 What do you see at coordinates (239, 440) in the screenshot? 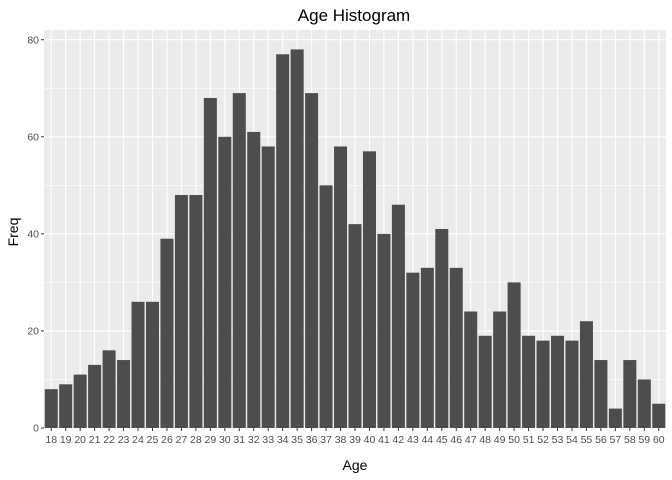
I see `x-tick-label: 31` at bounding box center [239, 440].